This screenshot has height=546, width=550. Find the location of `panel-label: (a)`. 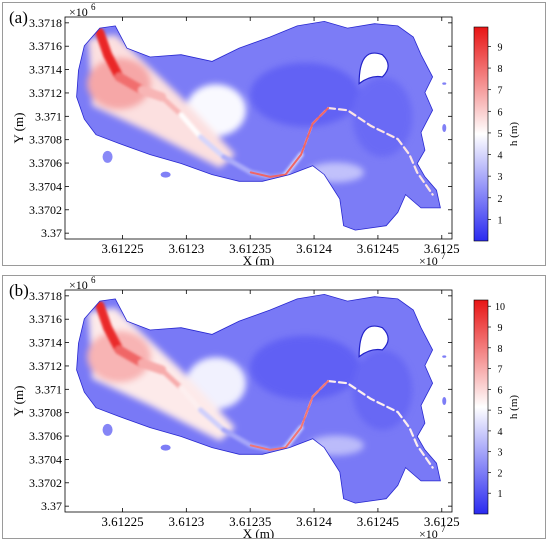

panel-label: (a) is located at coordinates (18, 17).